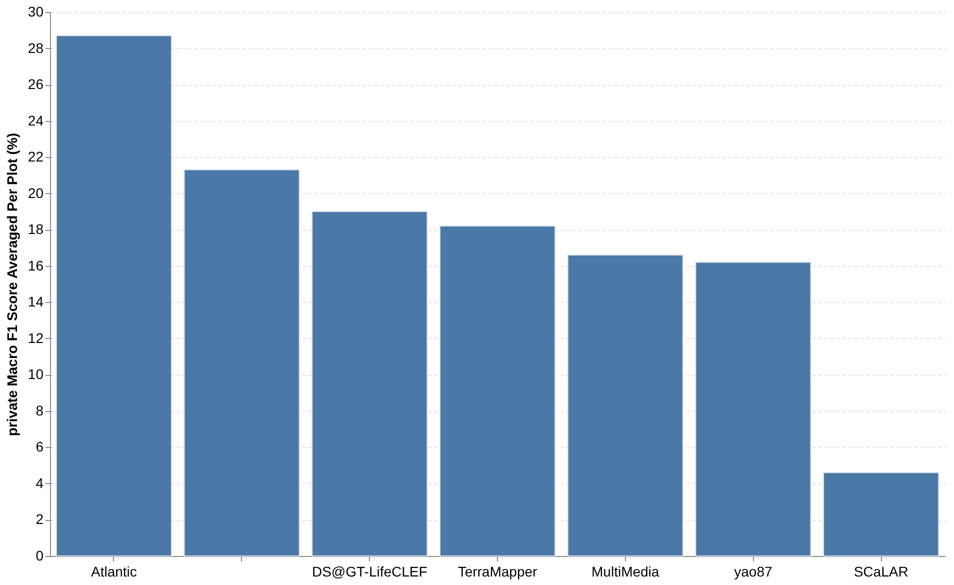 Image resolution: width=954 pixels, height=585 pixels. I want to click on y-tick-label: 28, so click(36, 48).